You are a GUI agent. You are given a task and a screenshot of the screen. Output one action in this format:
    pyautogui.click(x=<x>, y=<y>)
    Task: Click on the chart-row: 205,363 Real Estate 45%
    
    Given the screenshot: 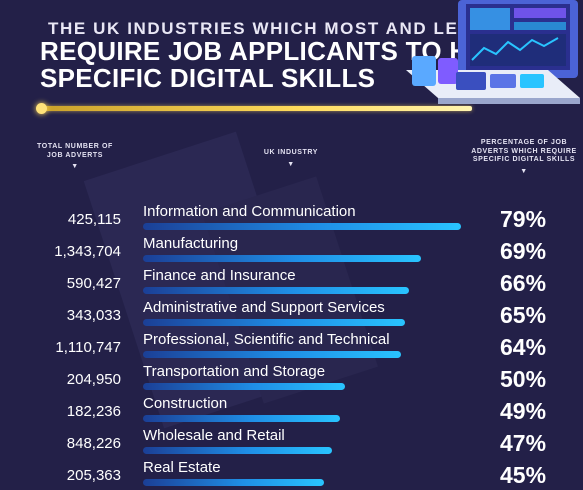 What is the action you would take?
    pyautogui.click(x=291, y=474)
    